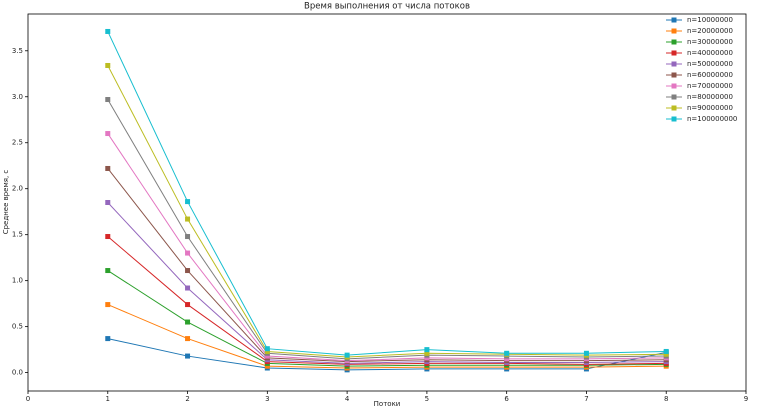 Image resolution: width=758 pixels, height=407 pixels. Describe the element at coordinates (710, 97) in the screenshot. I see `legend-label: n=80000000` at that location.